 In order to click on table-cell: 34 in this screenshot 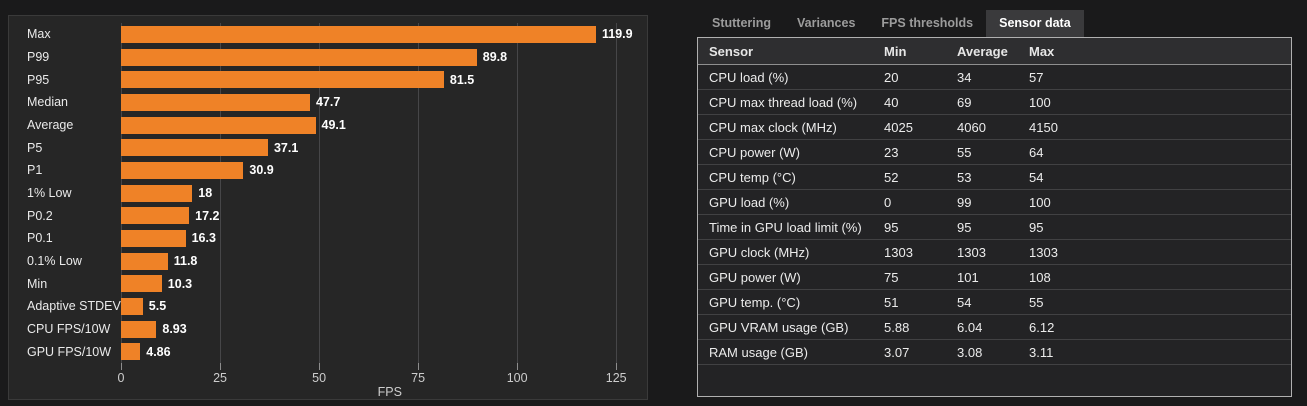, I will do `click(964, 77)`.